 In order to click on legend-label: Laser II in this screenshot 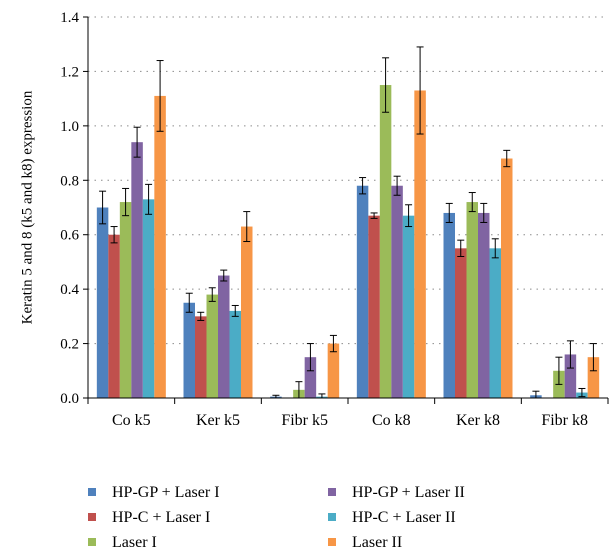, I will do `click(377, 542)`.